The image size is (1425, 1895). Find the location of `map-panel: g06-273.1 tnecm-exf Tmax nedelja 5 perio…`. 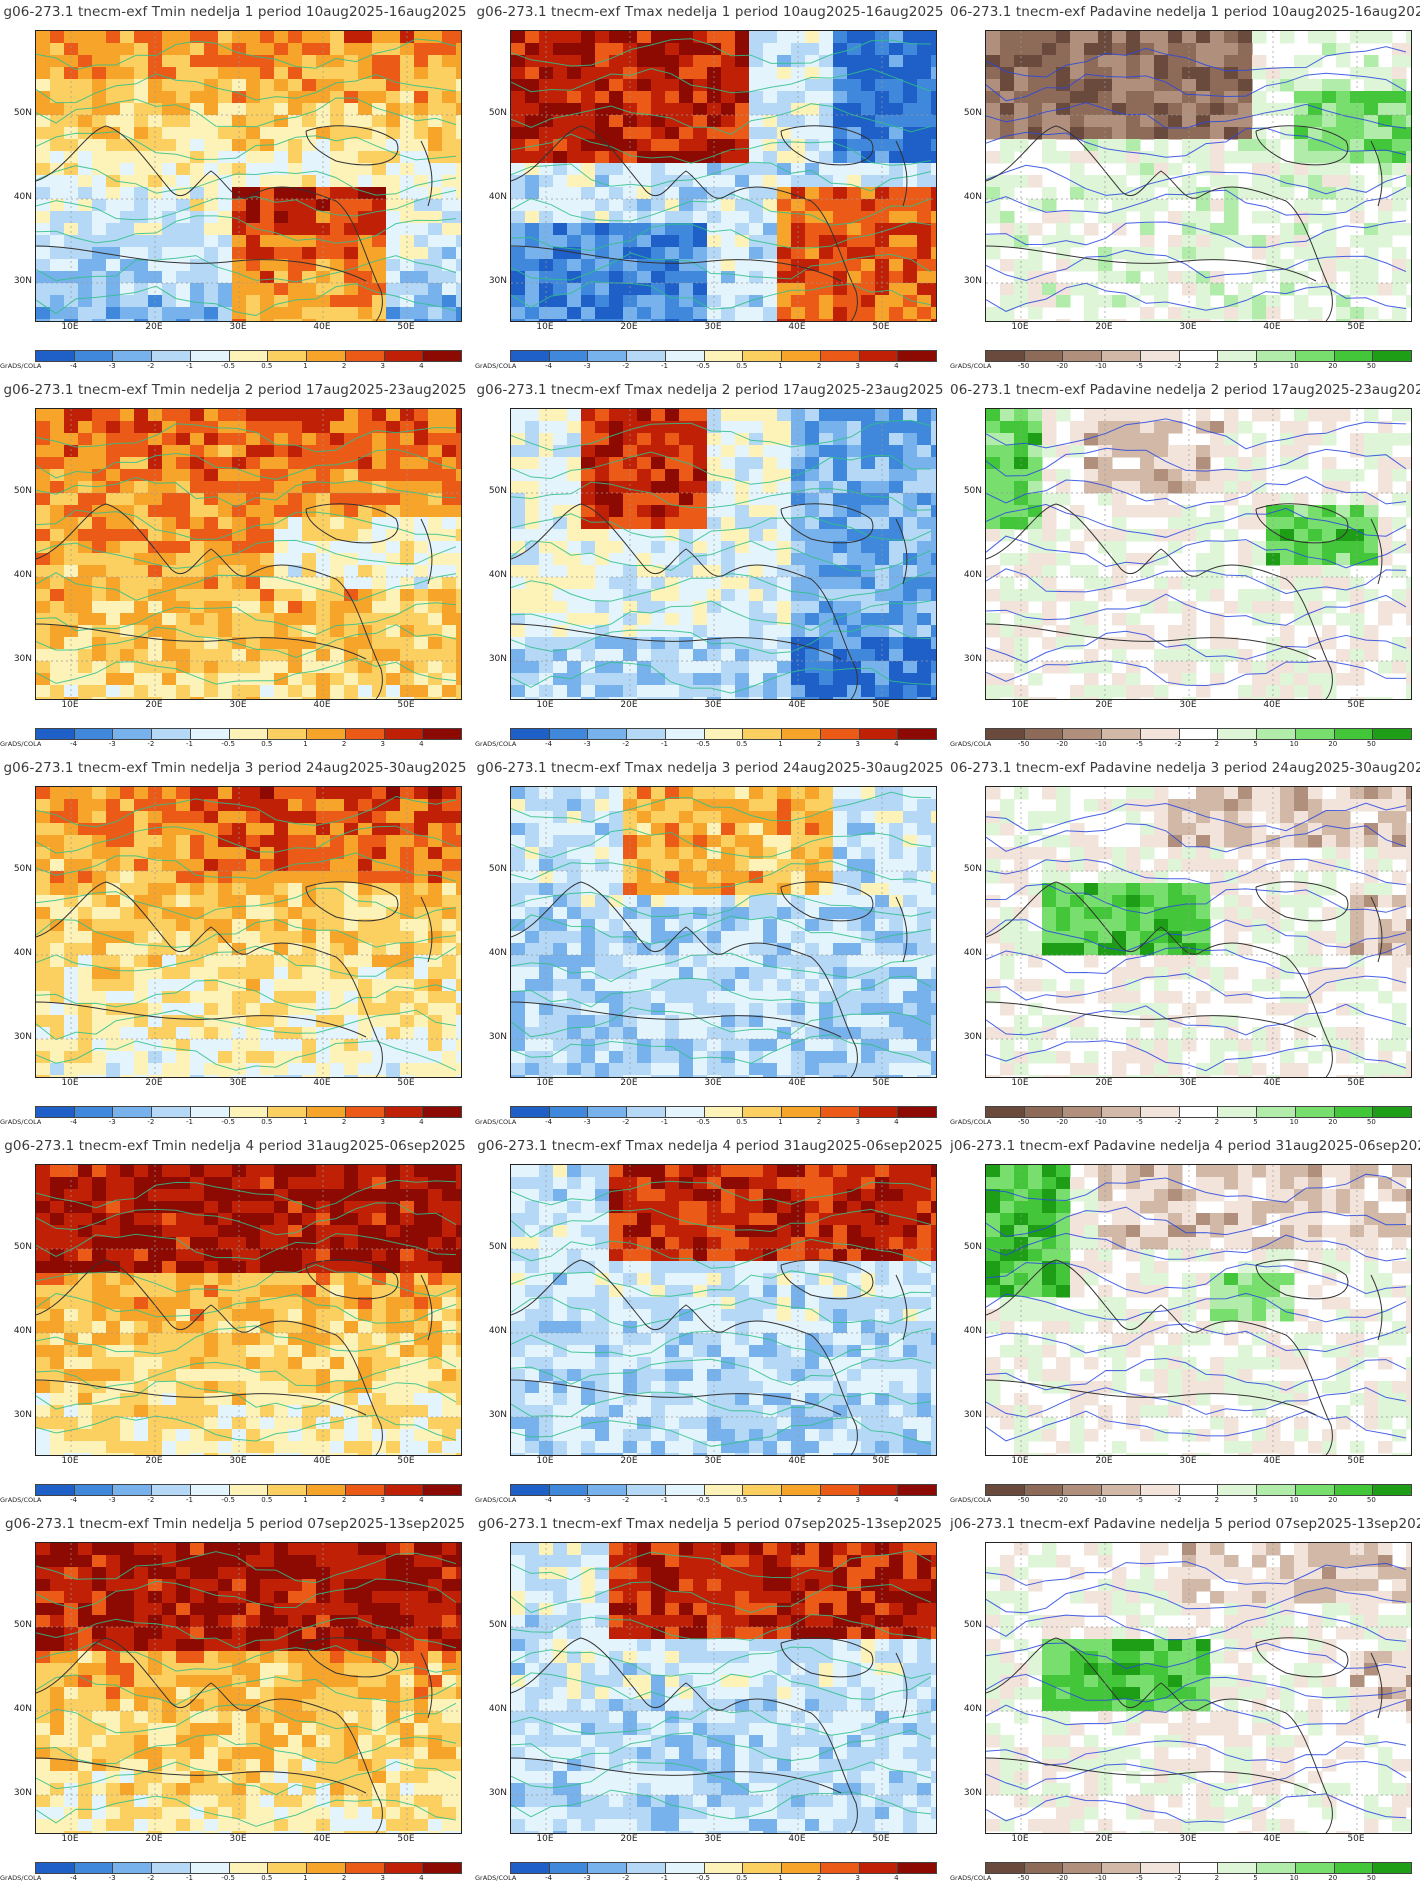

map-panel: g06-273.1 tnecm-exf Tmax nedelja 5 perio… is located at coordinates (710, 1701).